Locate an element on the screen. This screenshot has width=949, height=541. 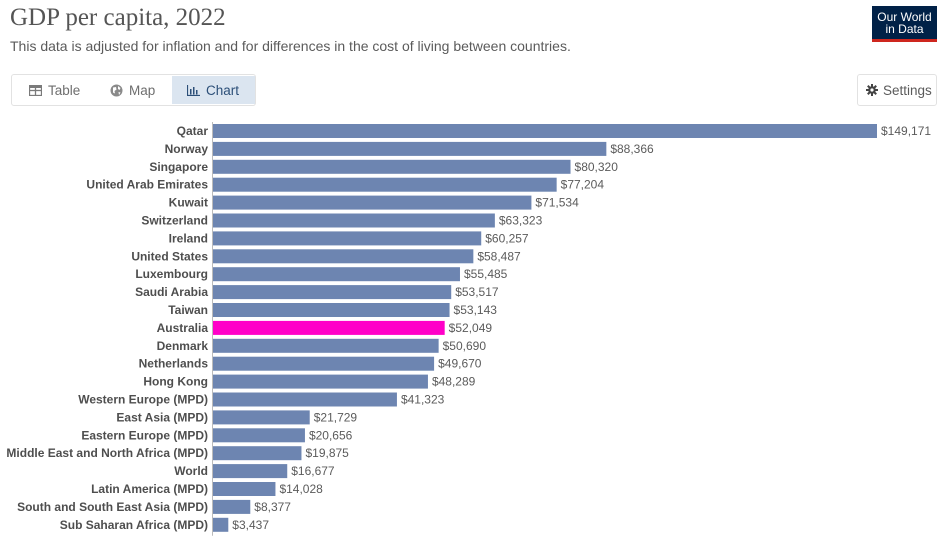
settings-label: Settings is located at coordinates (907, 90).